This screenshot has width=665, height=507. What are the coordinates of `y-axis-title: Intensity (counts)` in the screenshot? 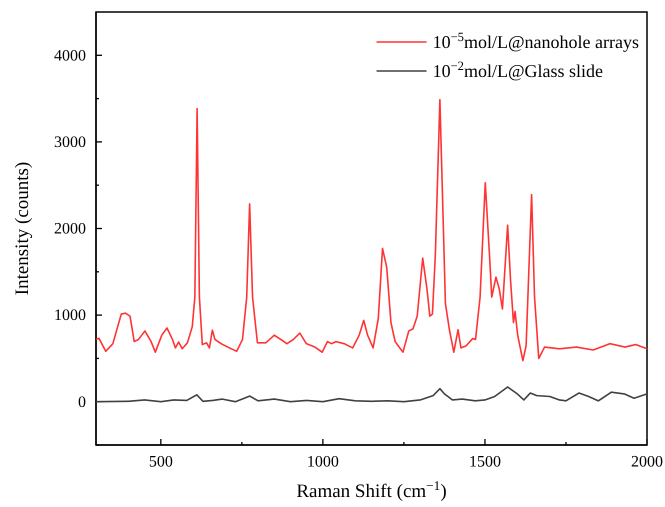 It's located at (22, 229).